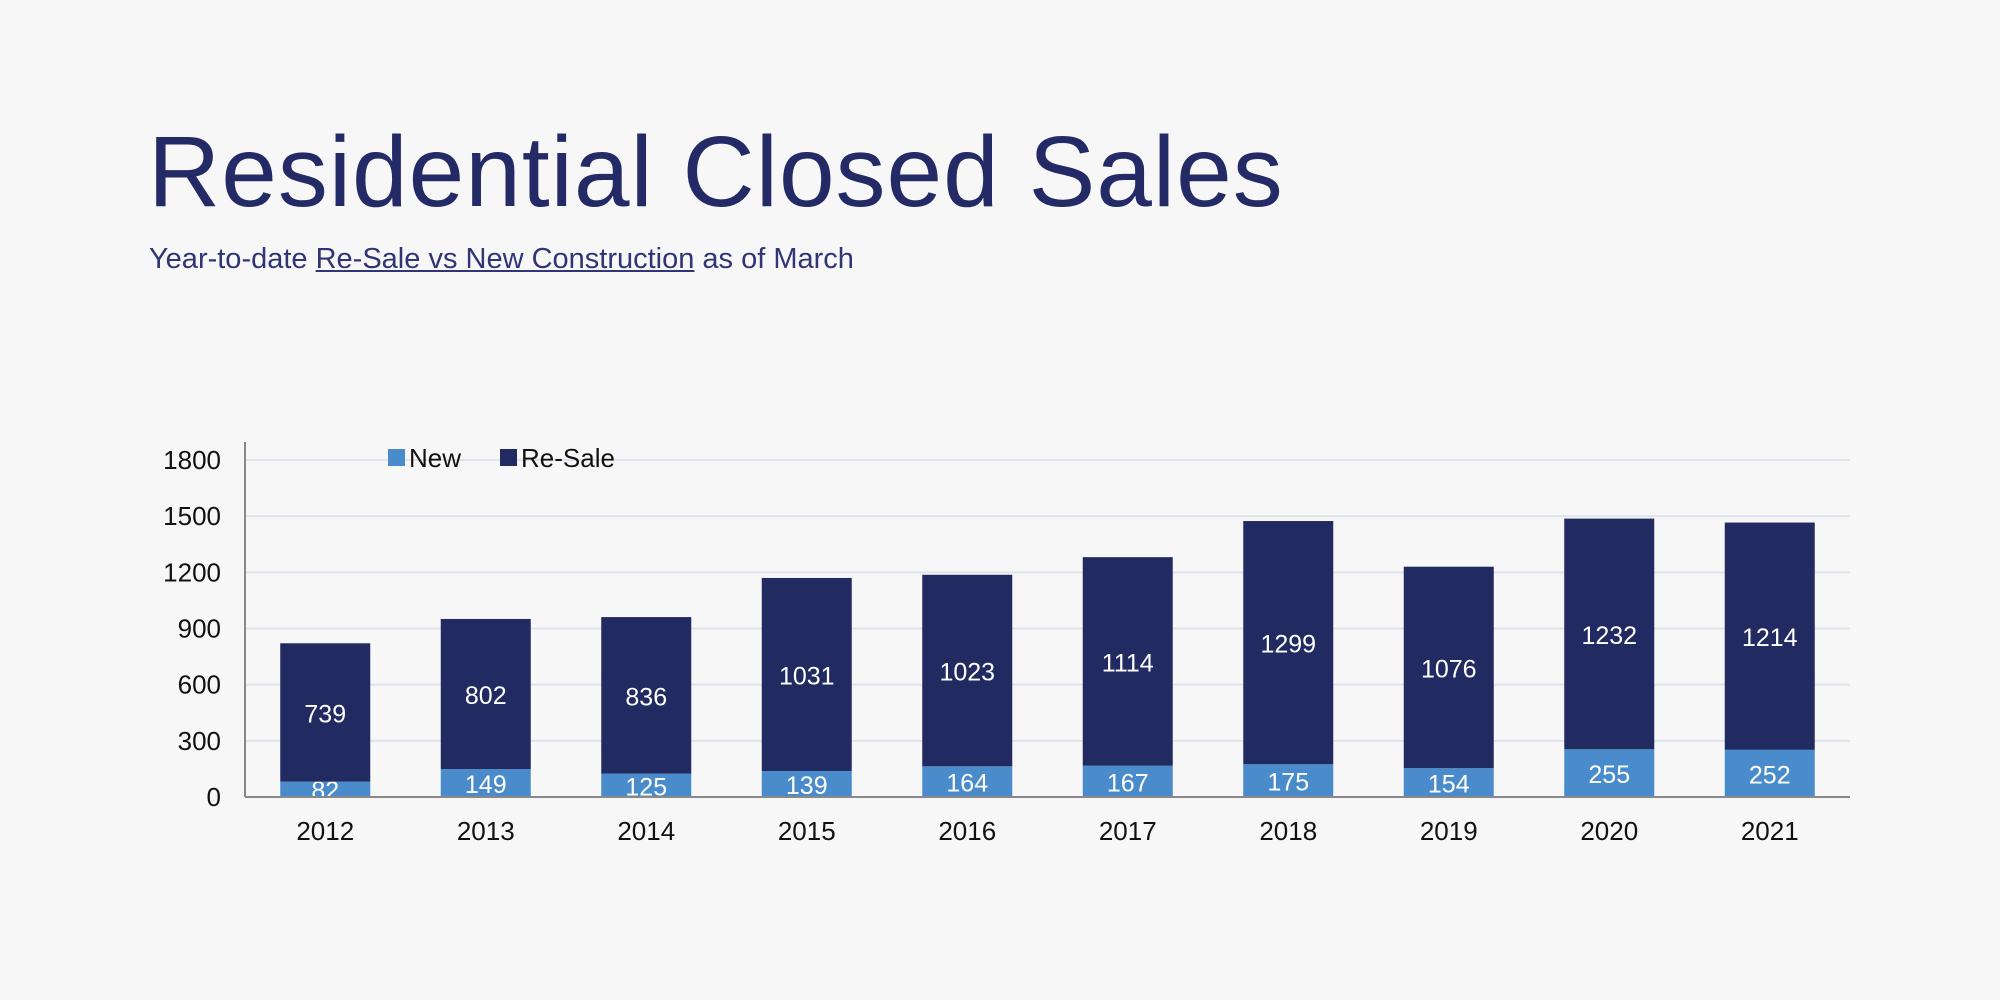 This screenshot has width=2000, height=1000. I want to click on data-label: 139, so click(807, 786).